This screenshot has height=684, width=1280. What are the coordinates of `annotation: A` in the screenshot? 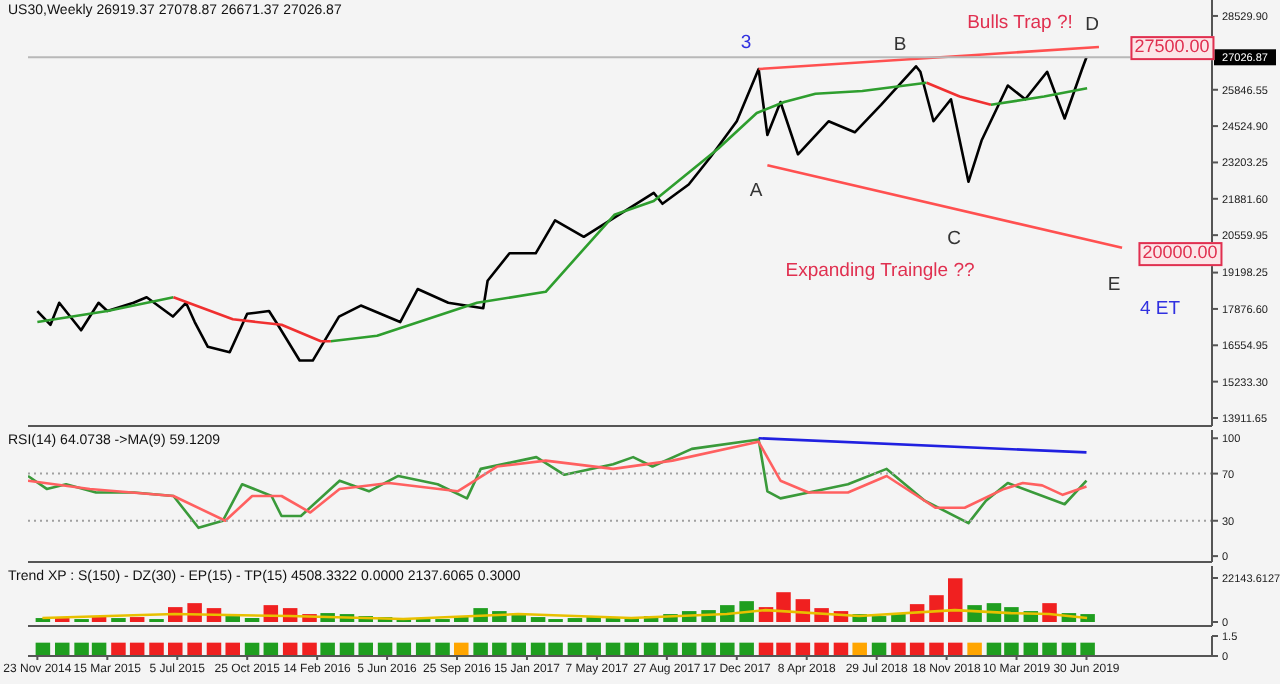 It's located at (756, 191).